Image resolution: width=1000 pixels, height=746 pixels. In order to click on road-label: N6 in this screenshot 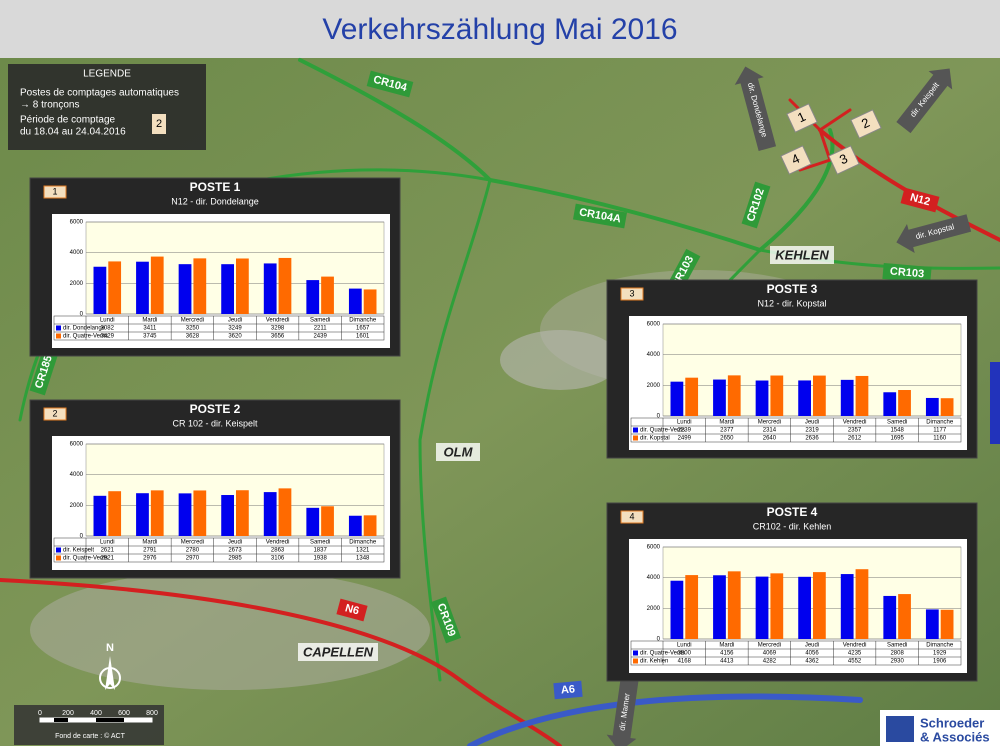, I will do `click(352, 609)`.